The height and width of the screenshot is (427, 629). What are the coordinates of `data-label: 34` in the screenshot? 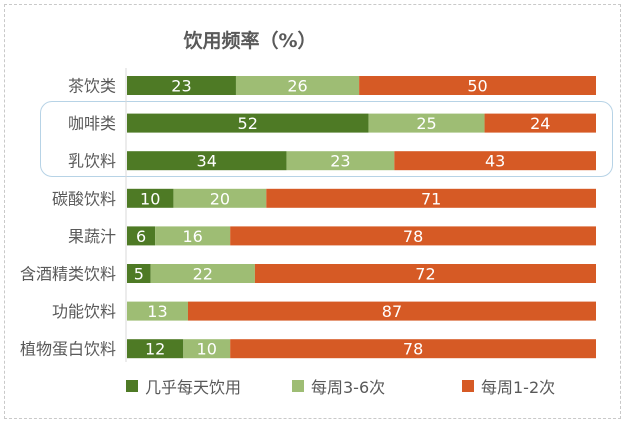 It's located at (207, 161).